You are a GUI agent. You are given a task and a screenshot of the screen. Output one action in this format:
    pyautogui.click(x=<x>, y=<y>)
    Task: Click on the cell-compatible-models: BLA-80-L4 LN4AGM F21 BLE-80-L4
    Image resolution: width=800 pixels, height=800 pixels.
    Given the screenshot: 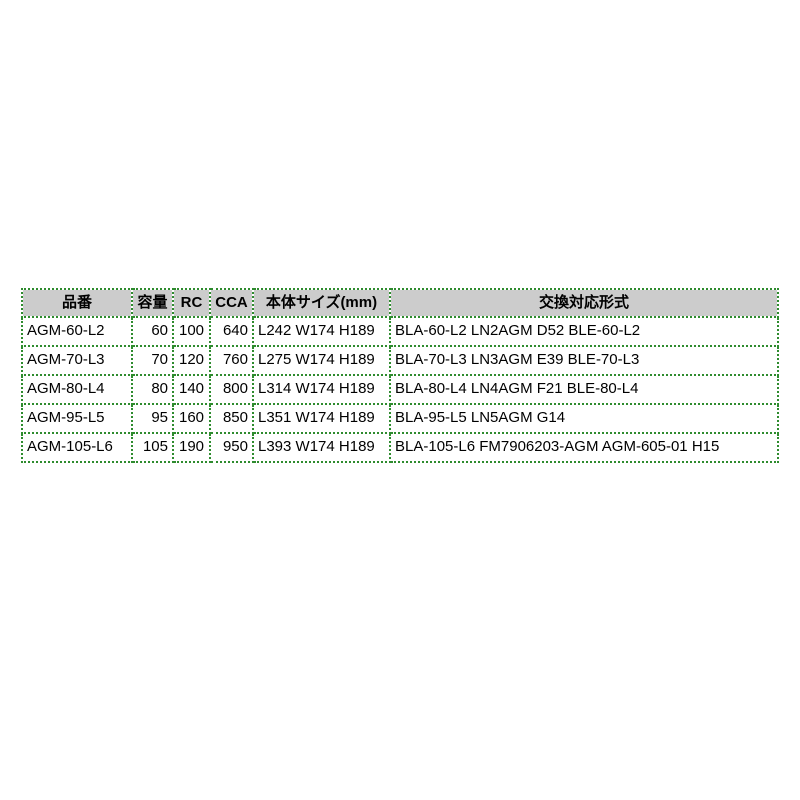 What is the action you would take?
    pyautogui.click(x=584, y=389)
    